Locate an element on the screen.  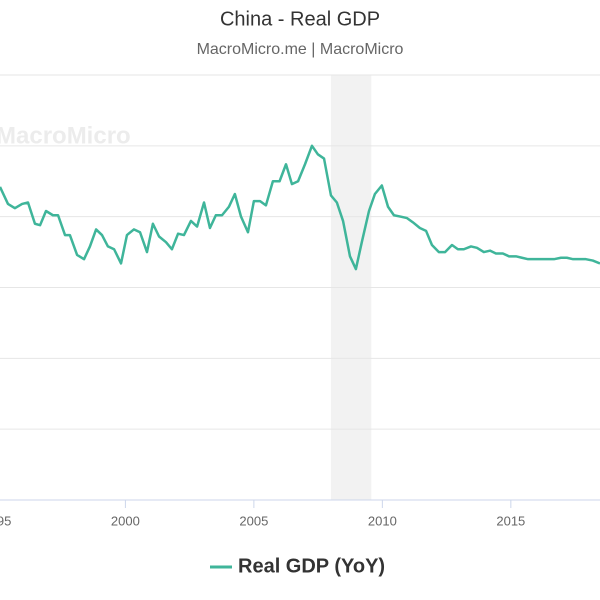
x-tick-label: 2000 is located at coordinates (125, 520).